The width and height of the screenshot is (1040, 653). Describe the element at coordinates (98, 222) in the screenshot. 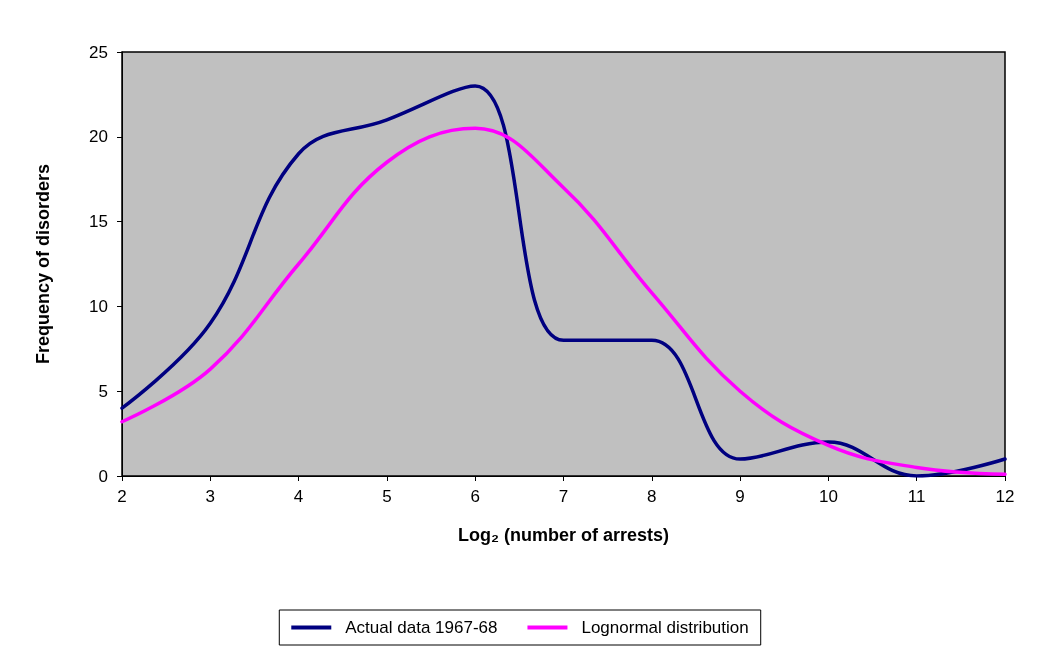

I see `y-tick-label: 15` at that location.